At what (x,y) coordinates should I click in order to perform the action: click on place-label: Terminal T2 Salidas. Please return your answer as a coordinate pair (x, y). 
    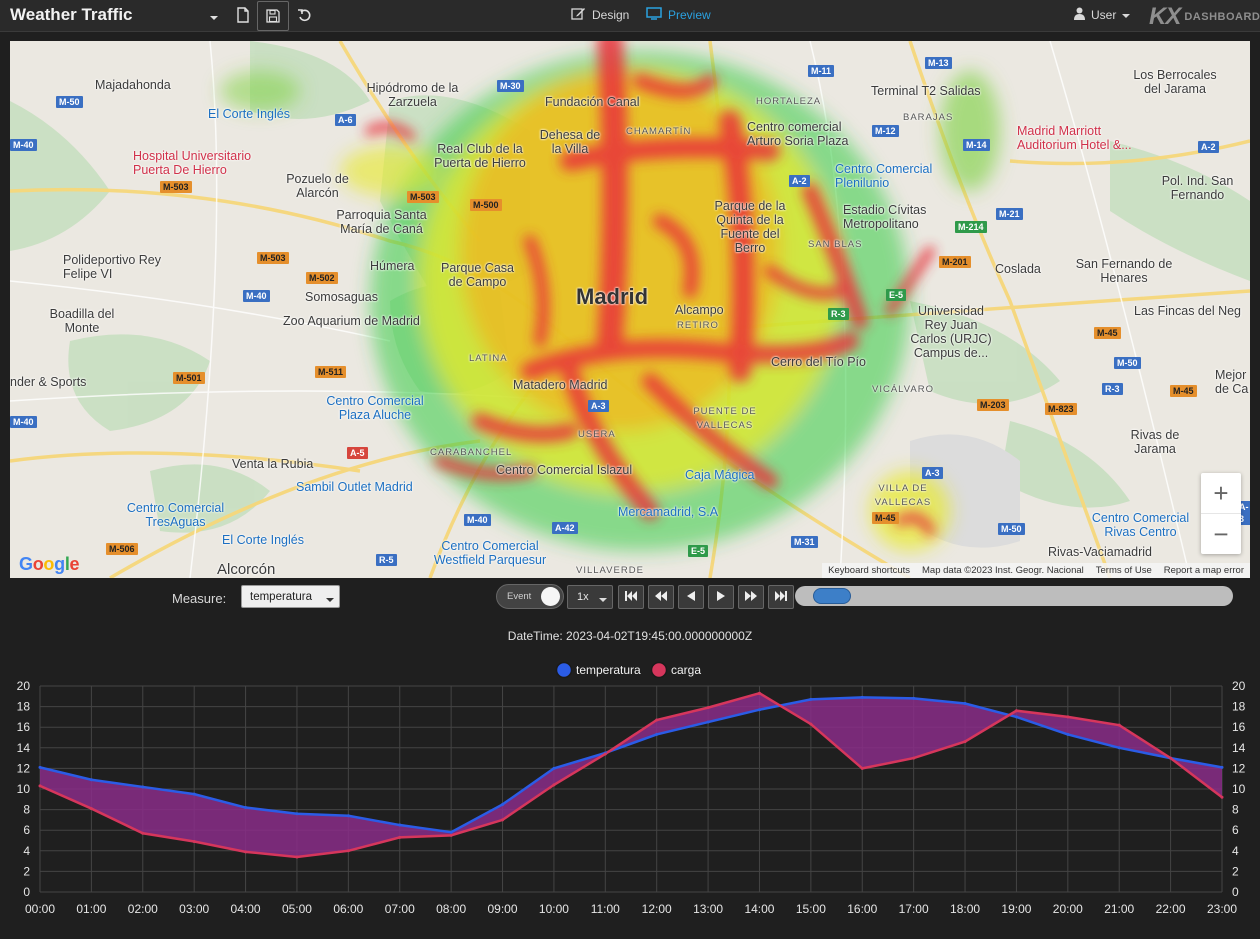
    Looking at the image, I should click on (926, 91).